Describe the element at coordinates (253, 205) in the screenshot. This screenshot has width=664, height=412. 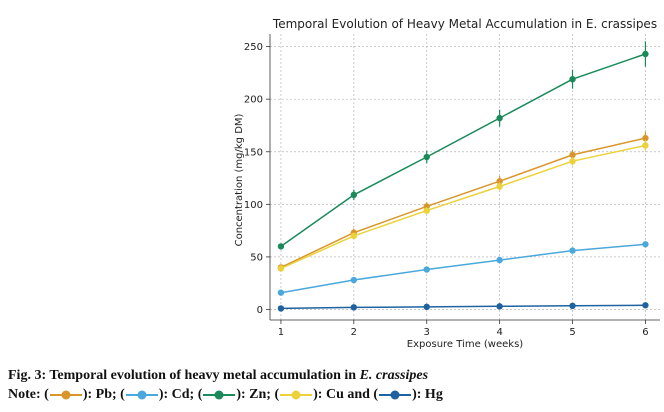
I see `y-tick-label: 100` at that location.